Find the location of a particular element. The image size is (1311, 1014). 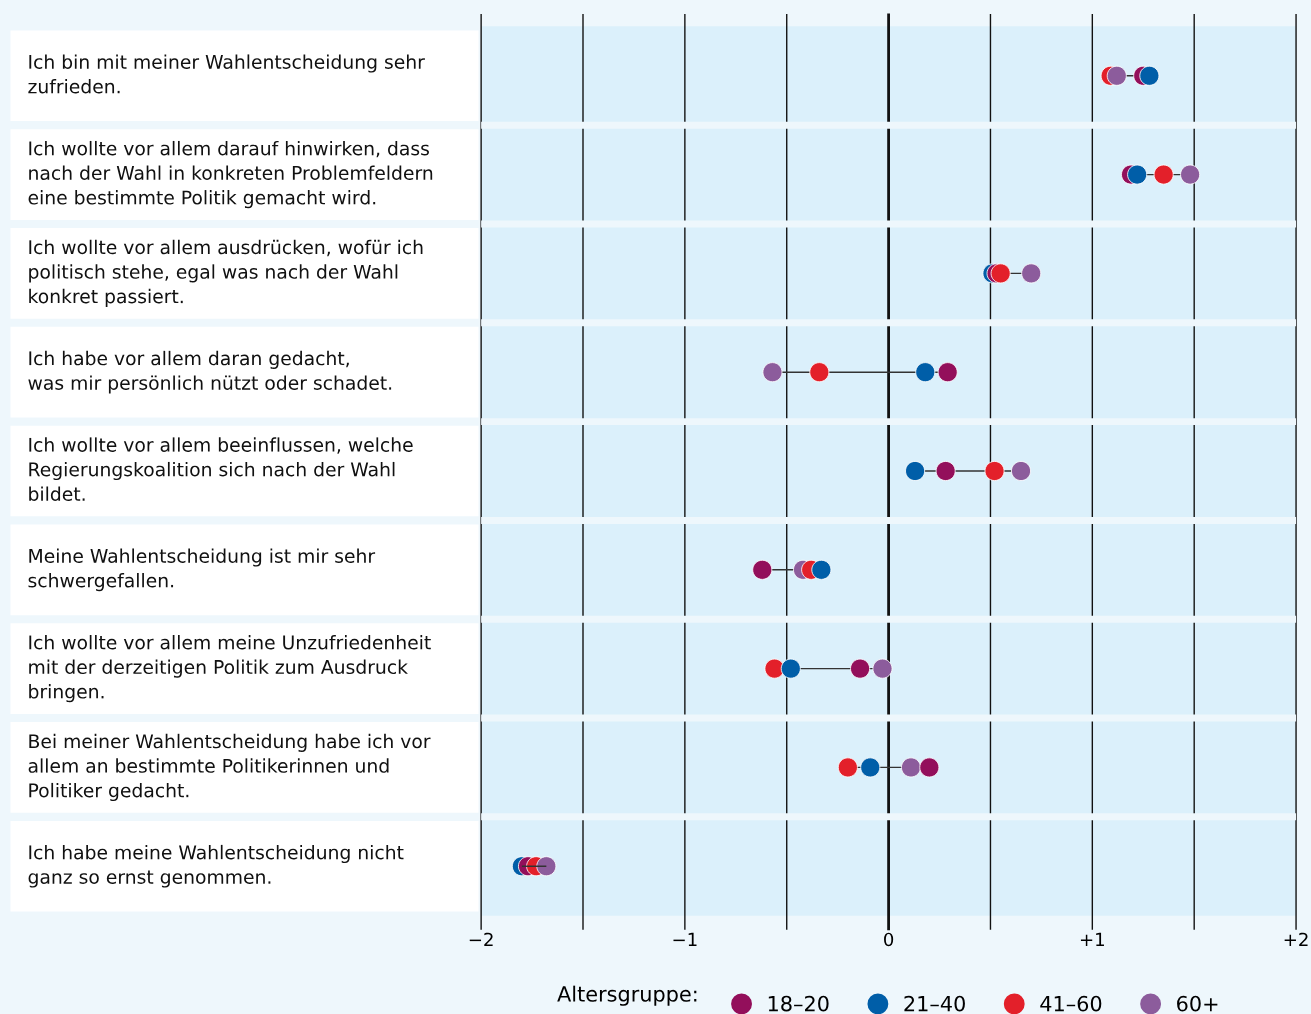

x-tick-label: −1 is located at coordinates (685, 939).